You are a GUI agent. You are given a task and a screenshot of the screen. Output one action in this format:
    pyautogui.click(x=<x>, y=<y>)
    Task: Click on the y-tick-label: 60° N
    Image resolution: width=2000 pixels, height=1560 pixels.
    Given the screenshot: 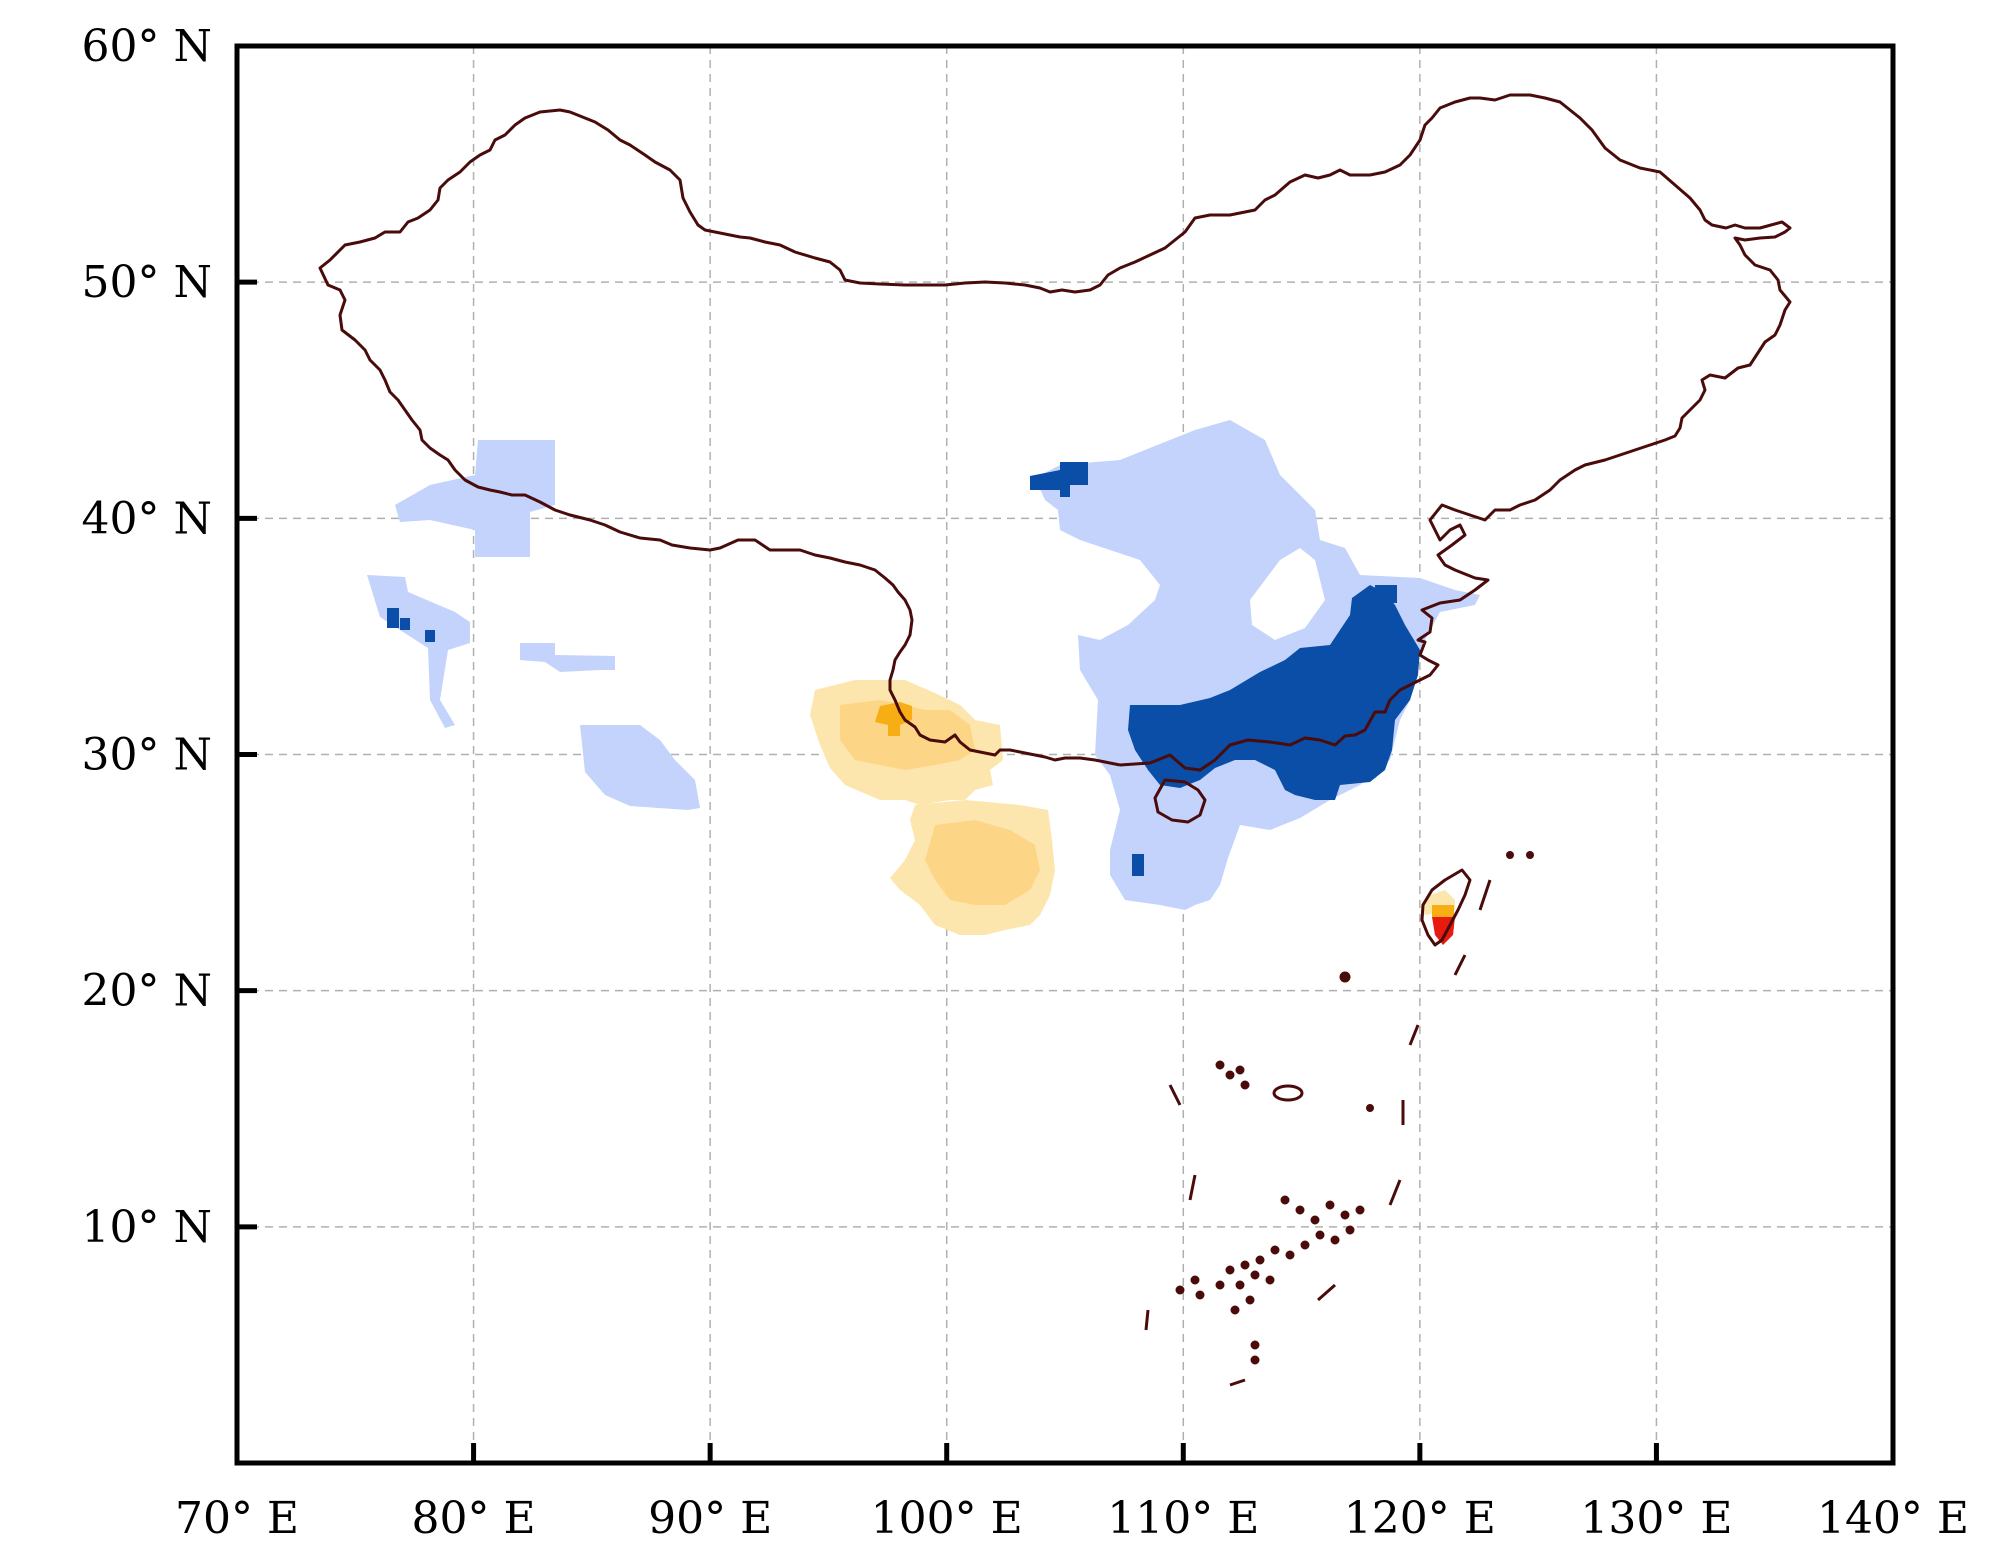 What is the action you would take?
    pyautogui.click(x=147, y=46)
    